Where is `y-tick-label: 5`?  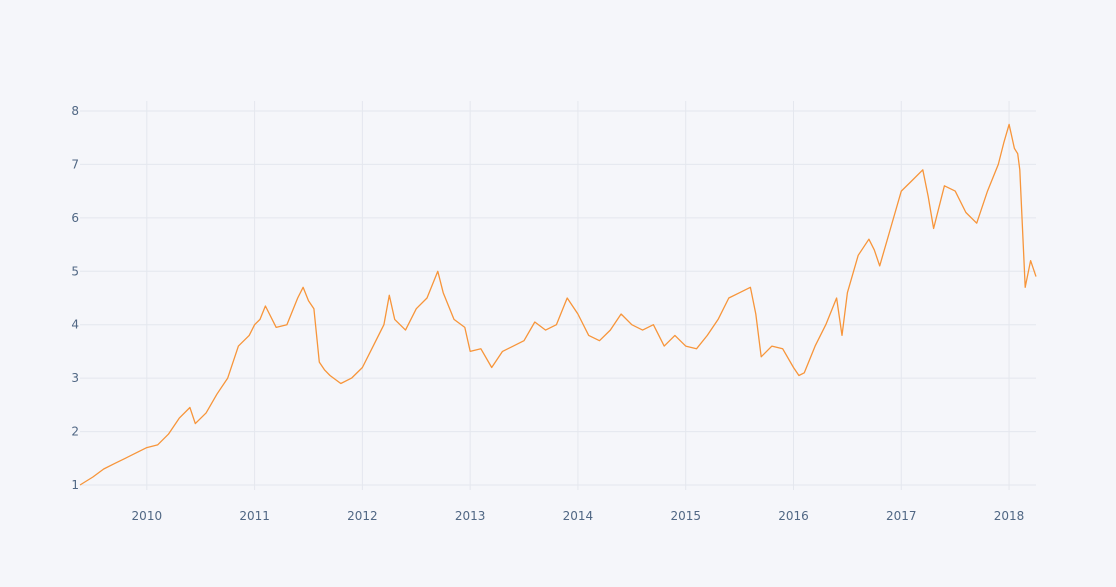 y-tick-label: 5 is located at coordinates (75, 271).